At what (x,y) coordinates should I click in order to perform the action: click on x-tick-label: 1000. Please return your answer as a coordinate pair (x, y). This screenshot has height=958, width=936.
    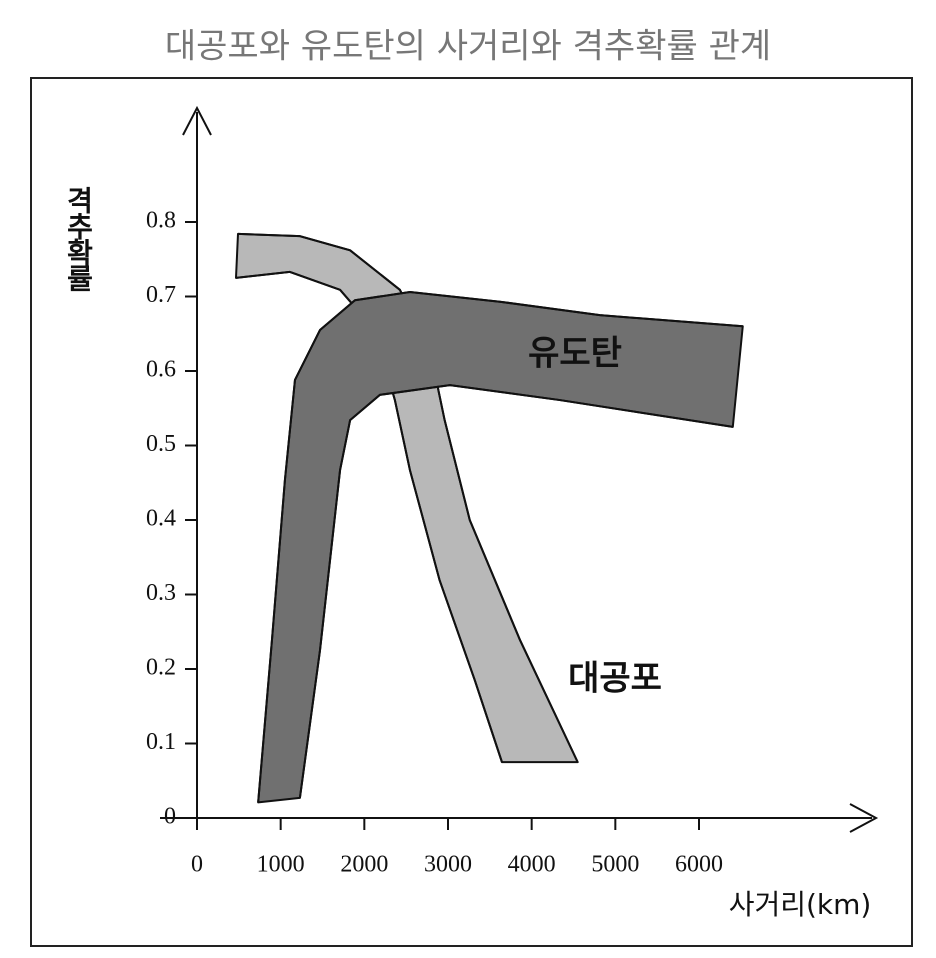
    Looking at the image, I should click on (281, 865).